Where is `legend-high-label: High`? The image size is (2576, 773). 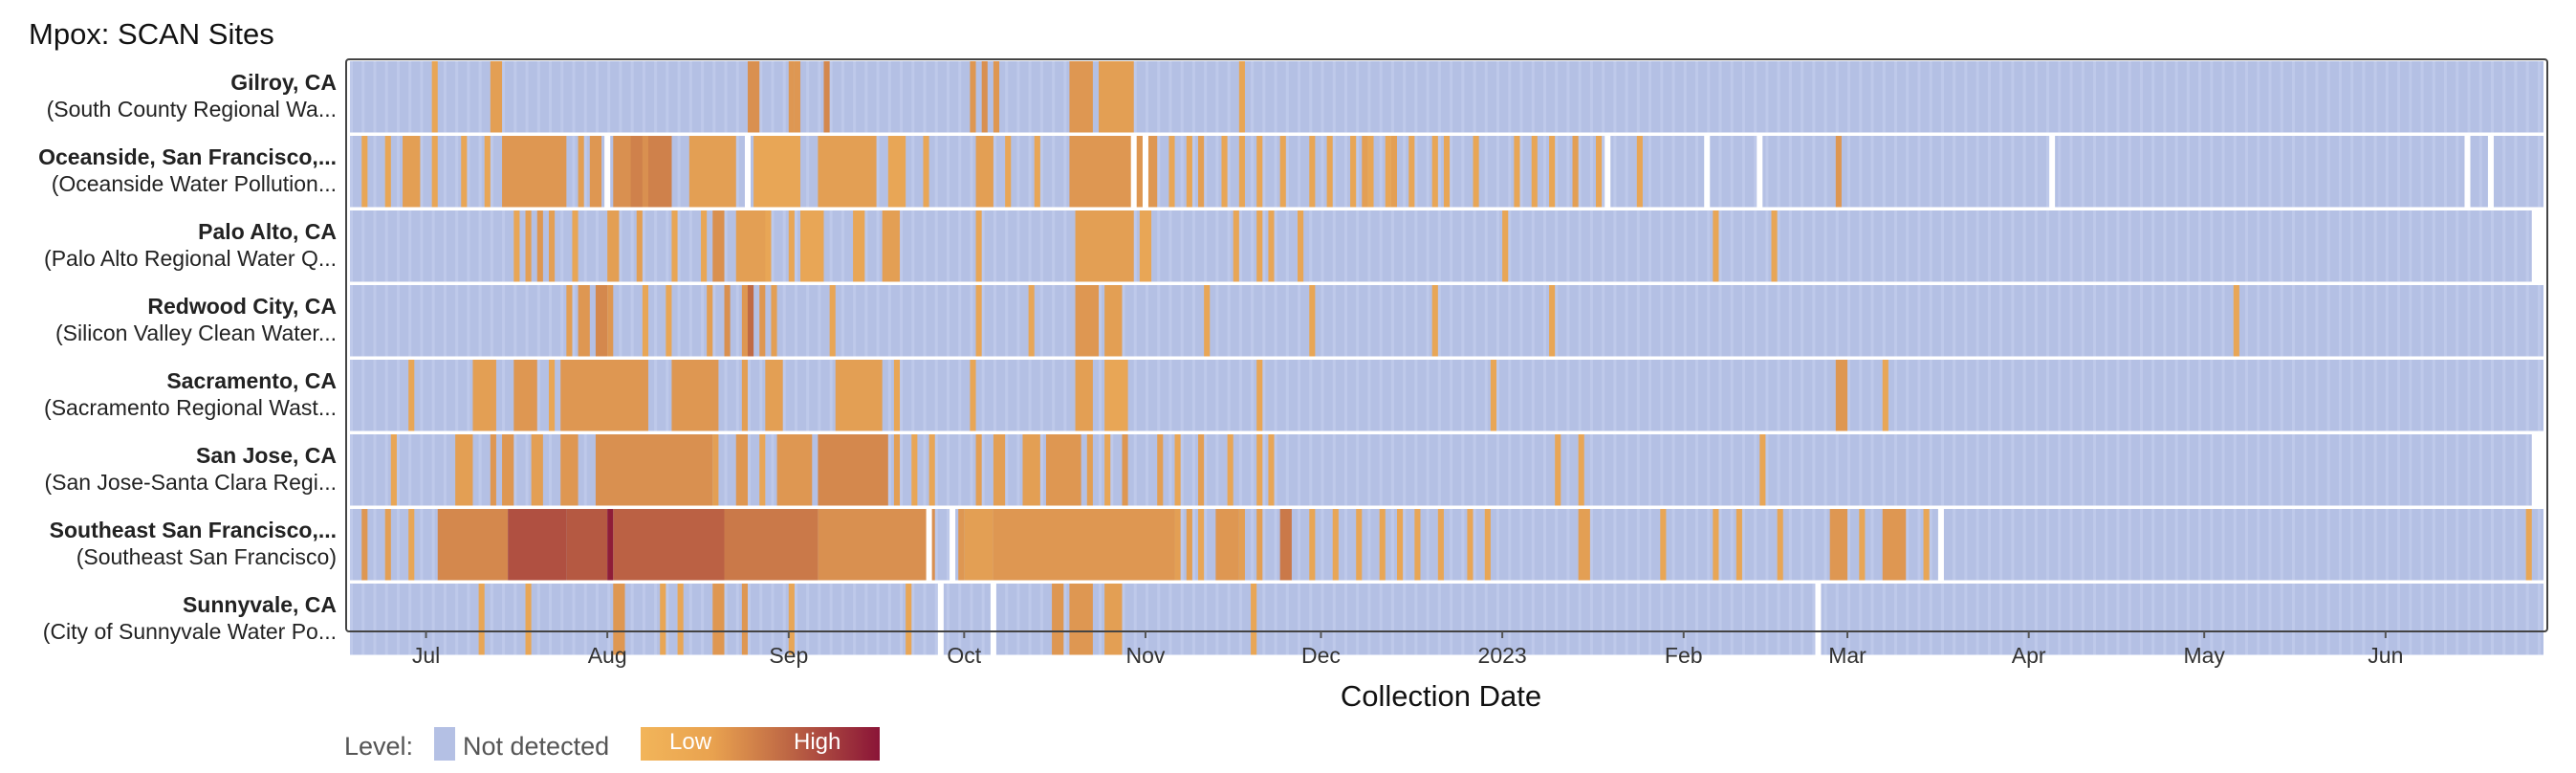 legend-high-label: High is located at coordinates (817, 742).